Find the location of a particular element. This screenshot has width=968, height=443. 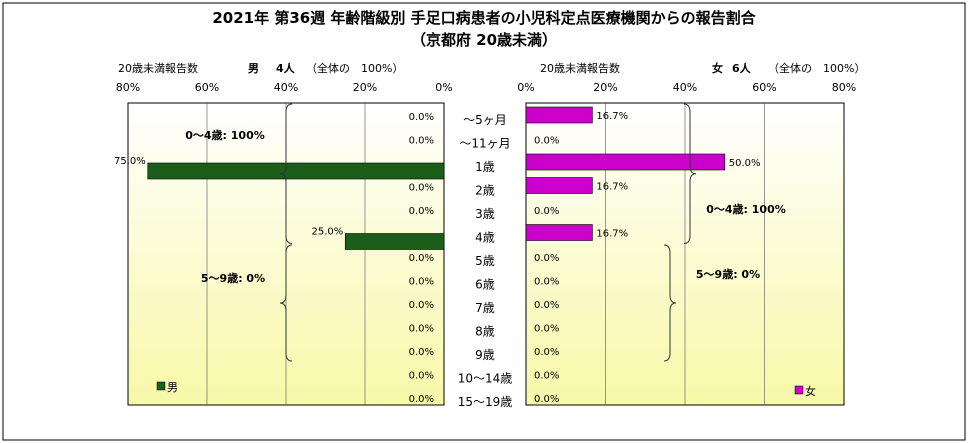

male-data-label: 25.0% is located at coordinates (327, 232).